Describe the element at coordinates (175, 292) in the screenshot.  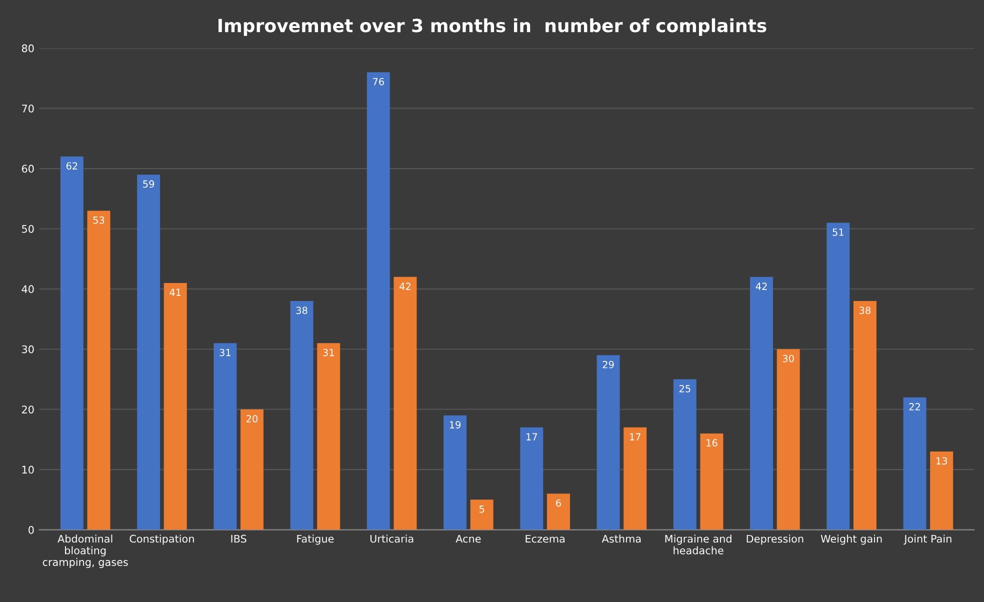
I see `data-label: 41` at that location.